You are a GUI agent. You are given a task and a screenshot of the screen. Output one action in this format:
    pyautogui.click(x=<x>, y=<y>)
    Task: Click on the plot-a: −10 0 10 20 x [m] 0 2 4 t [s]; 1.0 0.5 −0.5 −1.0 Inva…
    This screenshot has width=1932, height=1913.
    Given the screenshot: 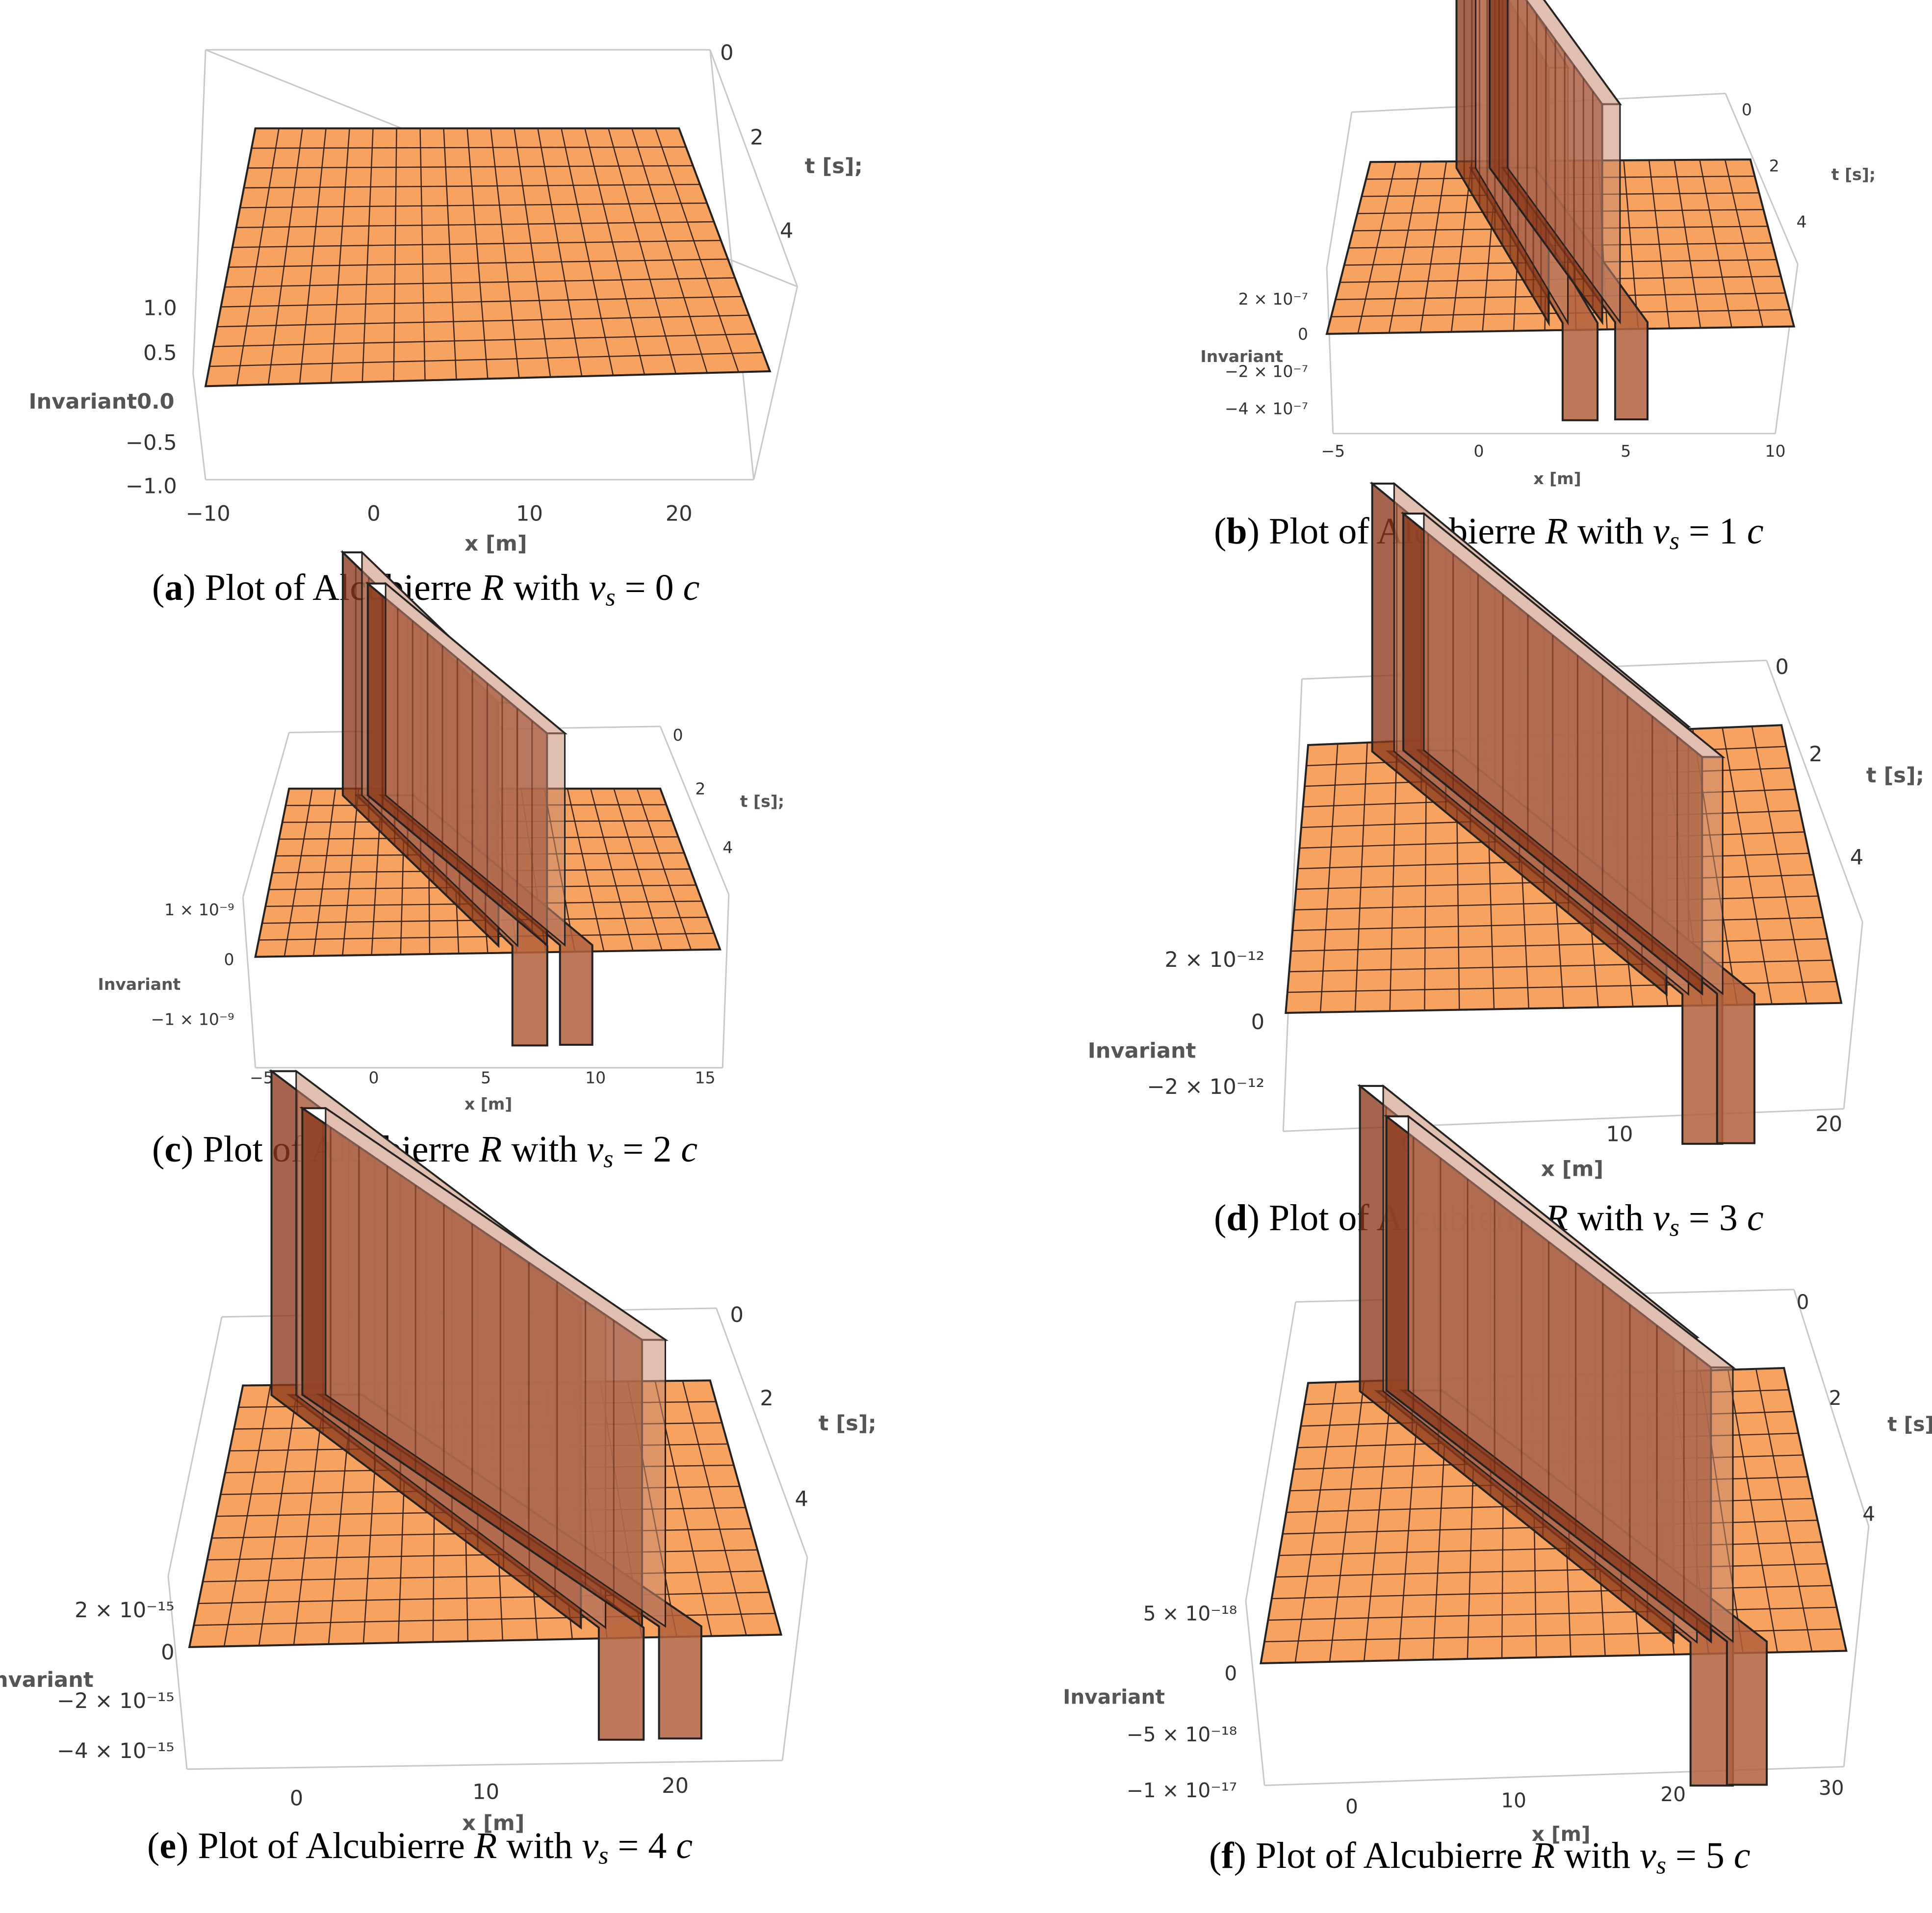 What is the action you would take?
    pyautogui.click(x=445, y=298)
    